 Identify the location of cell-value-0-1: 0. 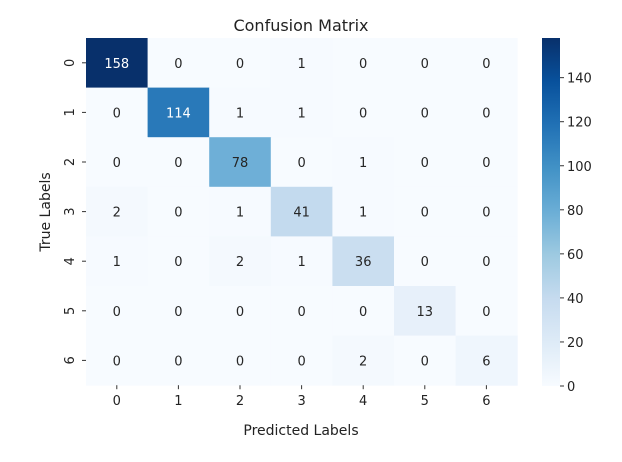
(178, 64).